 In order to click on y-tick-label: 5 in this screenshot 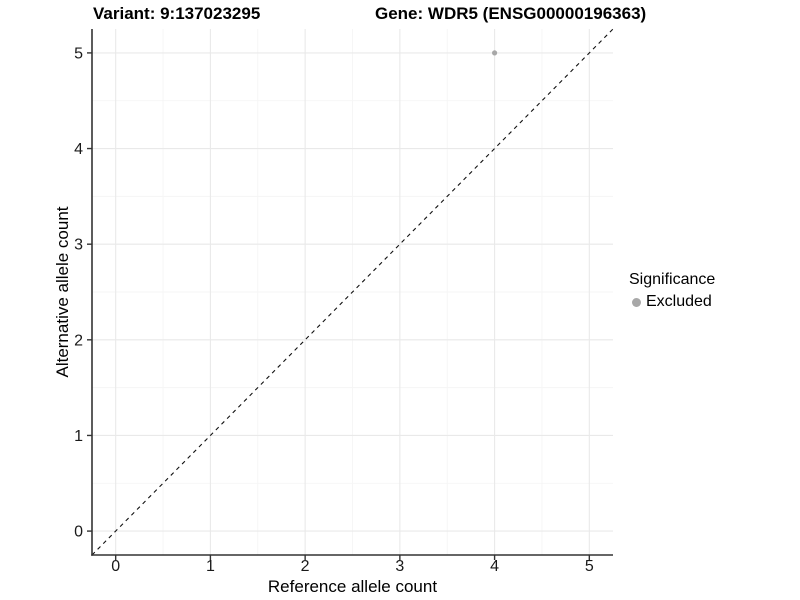, I will do `click(78, 53)`.